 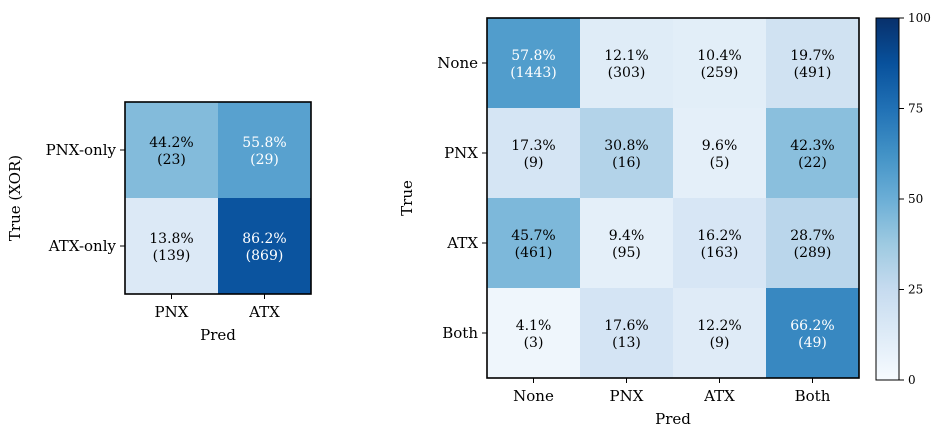 I want to click on cell-count-label: (303), so click(x=627, y=73).